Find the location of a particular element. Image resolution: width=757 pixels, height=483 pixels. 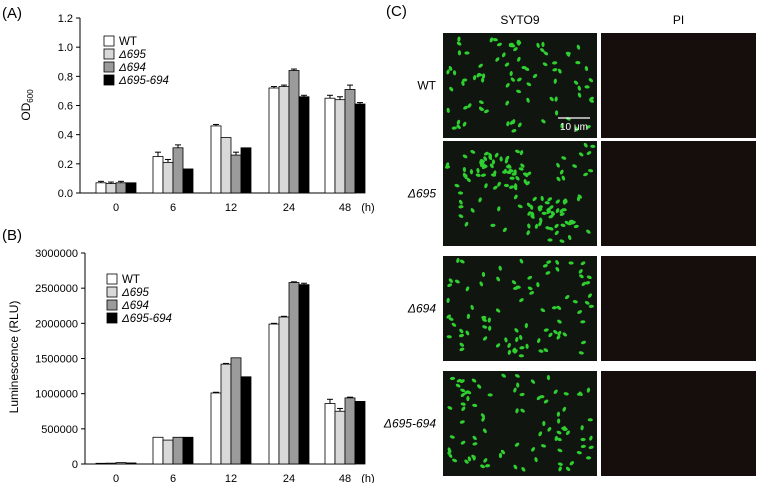

bar-Δ694-0h is located at coordinates (121, 463).